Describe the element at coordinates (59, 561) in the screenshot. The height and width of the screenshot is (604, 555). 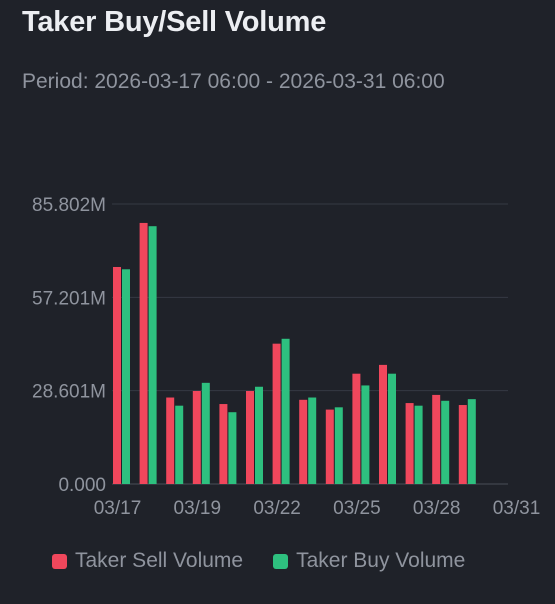
I see `sell-swatch-icon` at that location.